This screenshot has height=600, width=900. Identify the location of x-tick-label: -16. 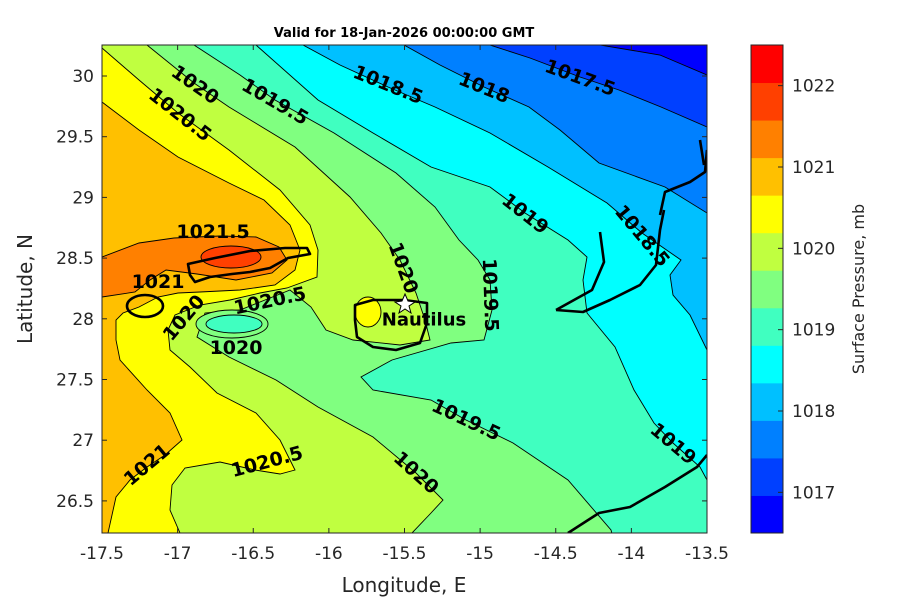
(329, 554).